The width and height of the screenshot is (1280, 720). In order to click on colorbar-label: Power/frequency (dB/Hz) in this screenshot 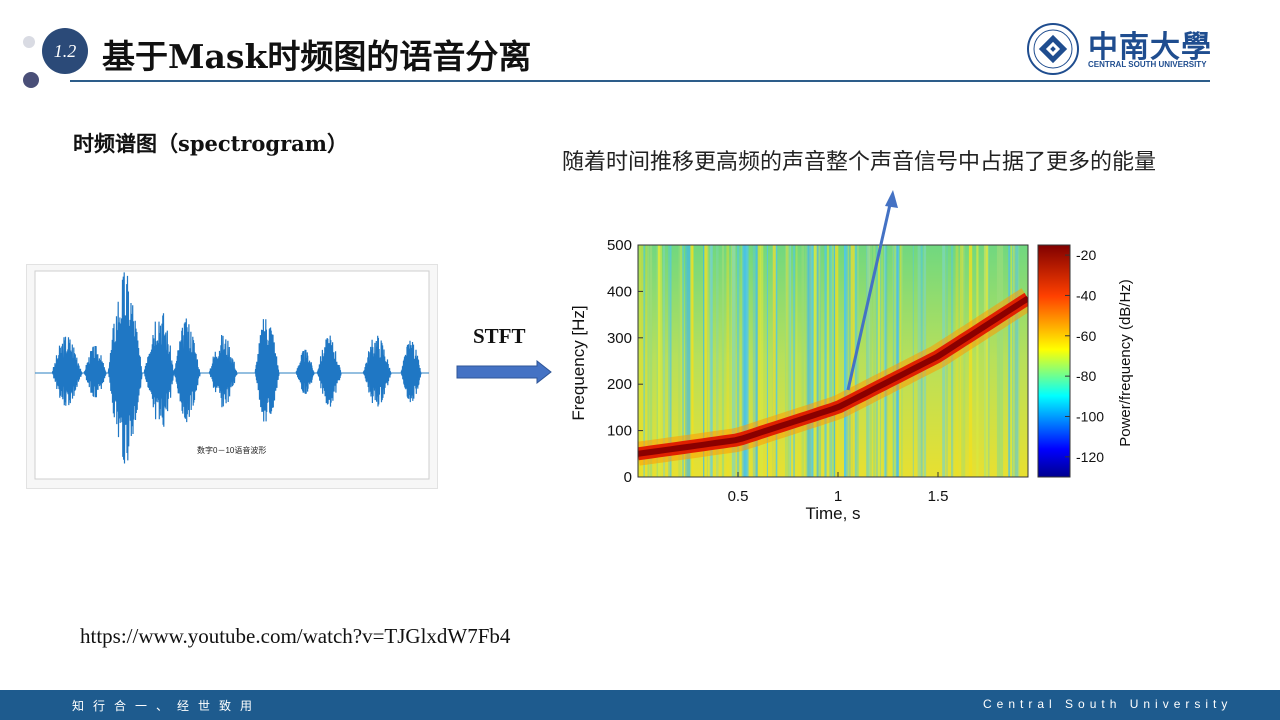, I will do `click(1125, 363)`.